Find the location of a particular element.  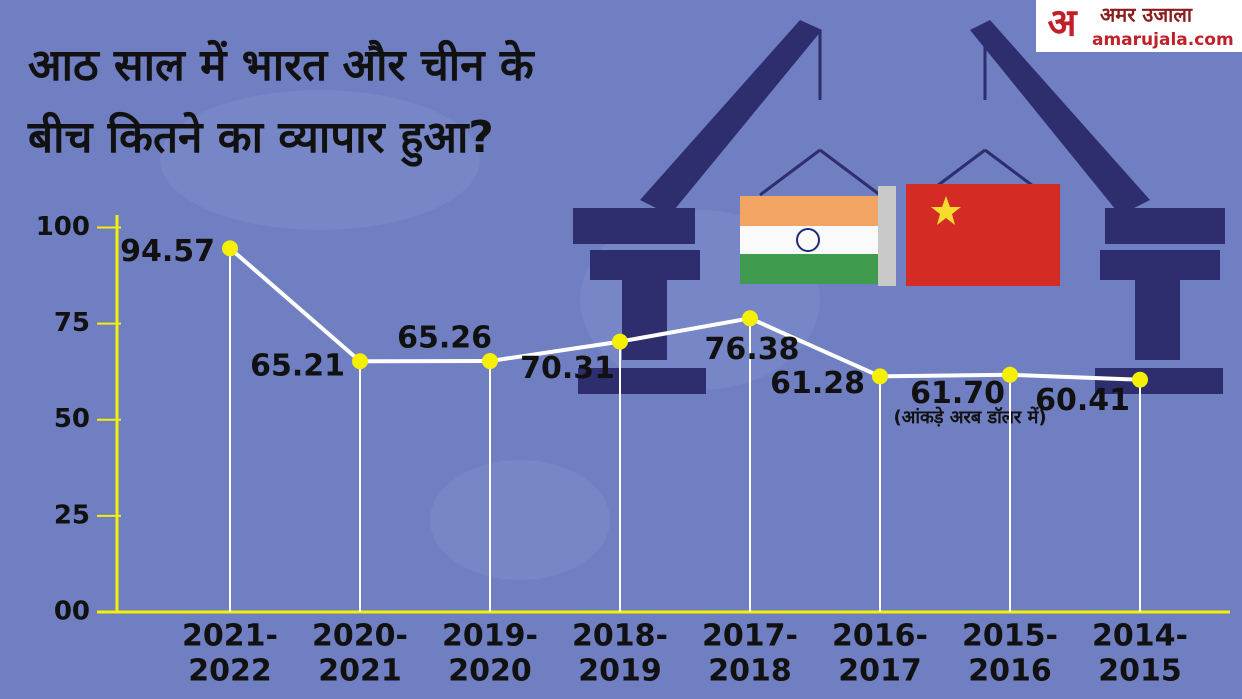

x-tick-label: 2017- is located at coordinates (750, 636).